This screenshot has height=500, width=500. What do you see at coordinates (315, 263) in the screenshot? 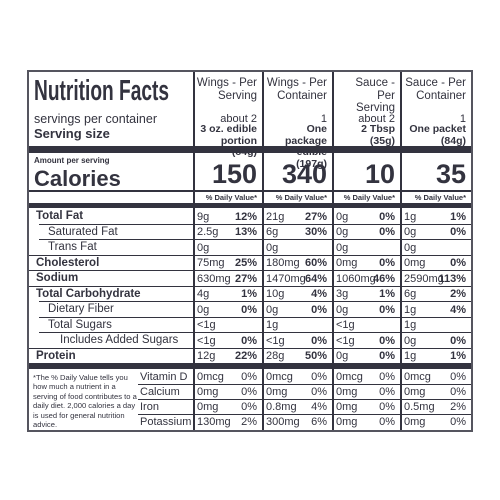
I see `daily-value: 60%` at bounding box center [315, 263].